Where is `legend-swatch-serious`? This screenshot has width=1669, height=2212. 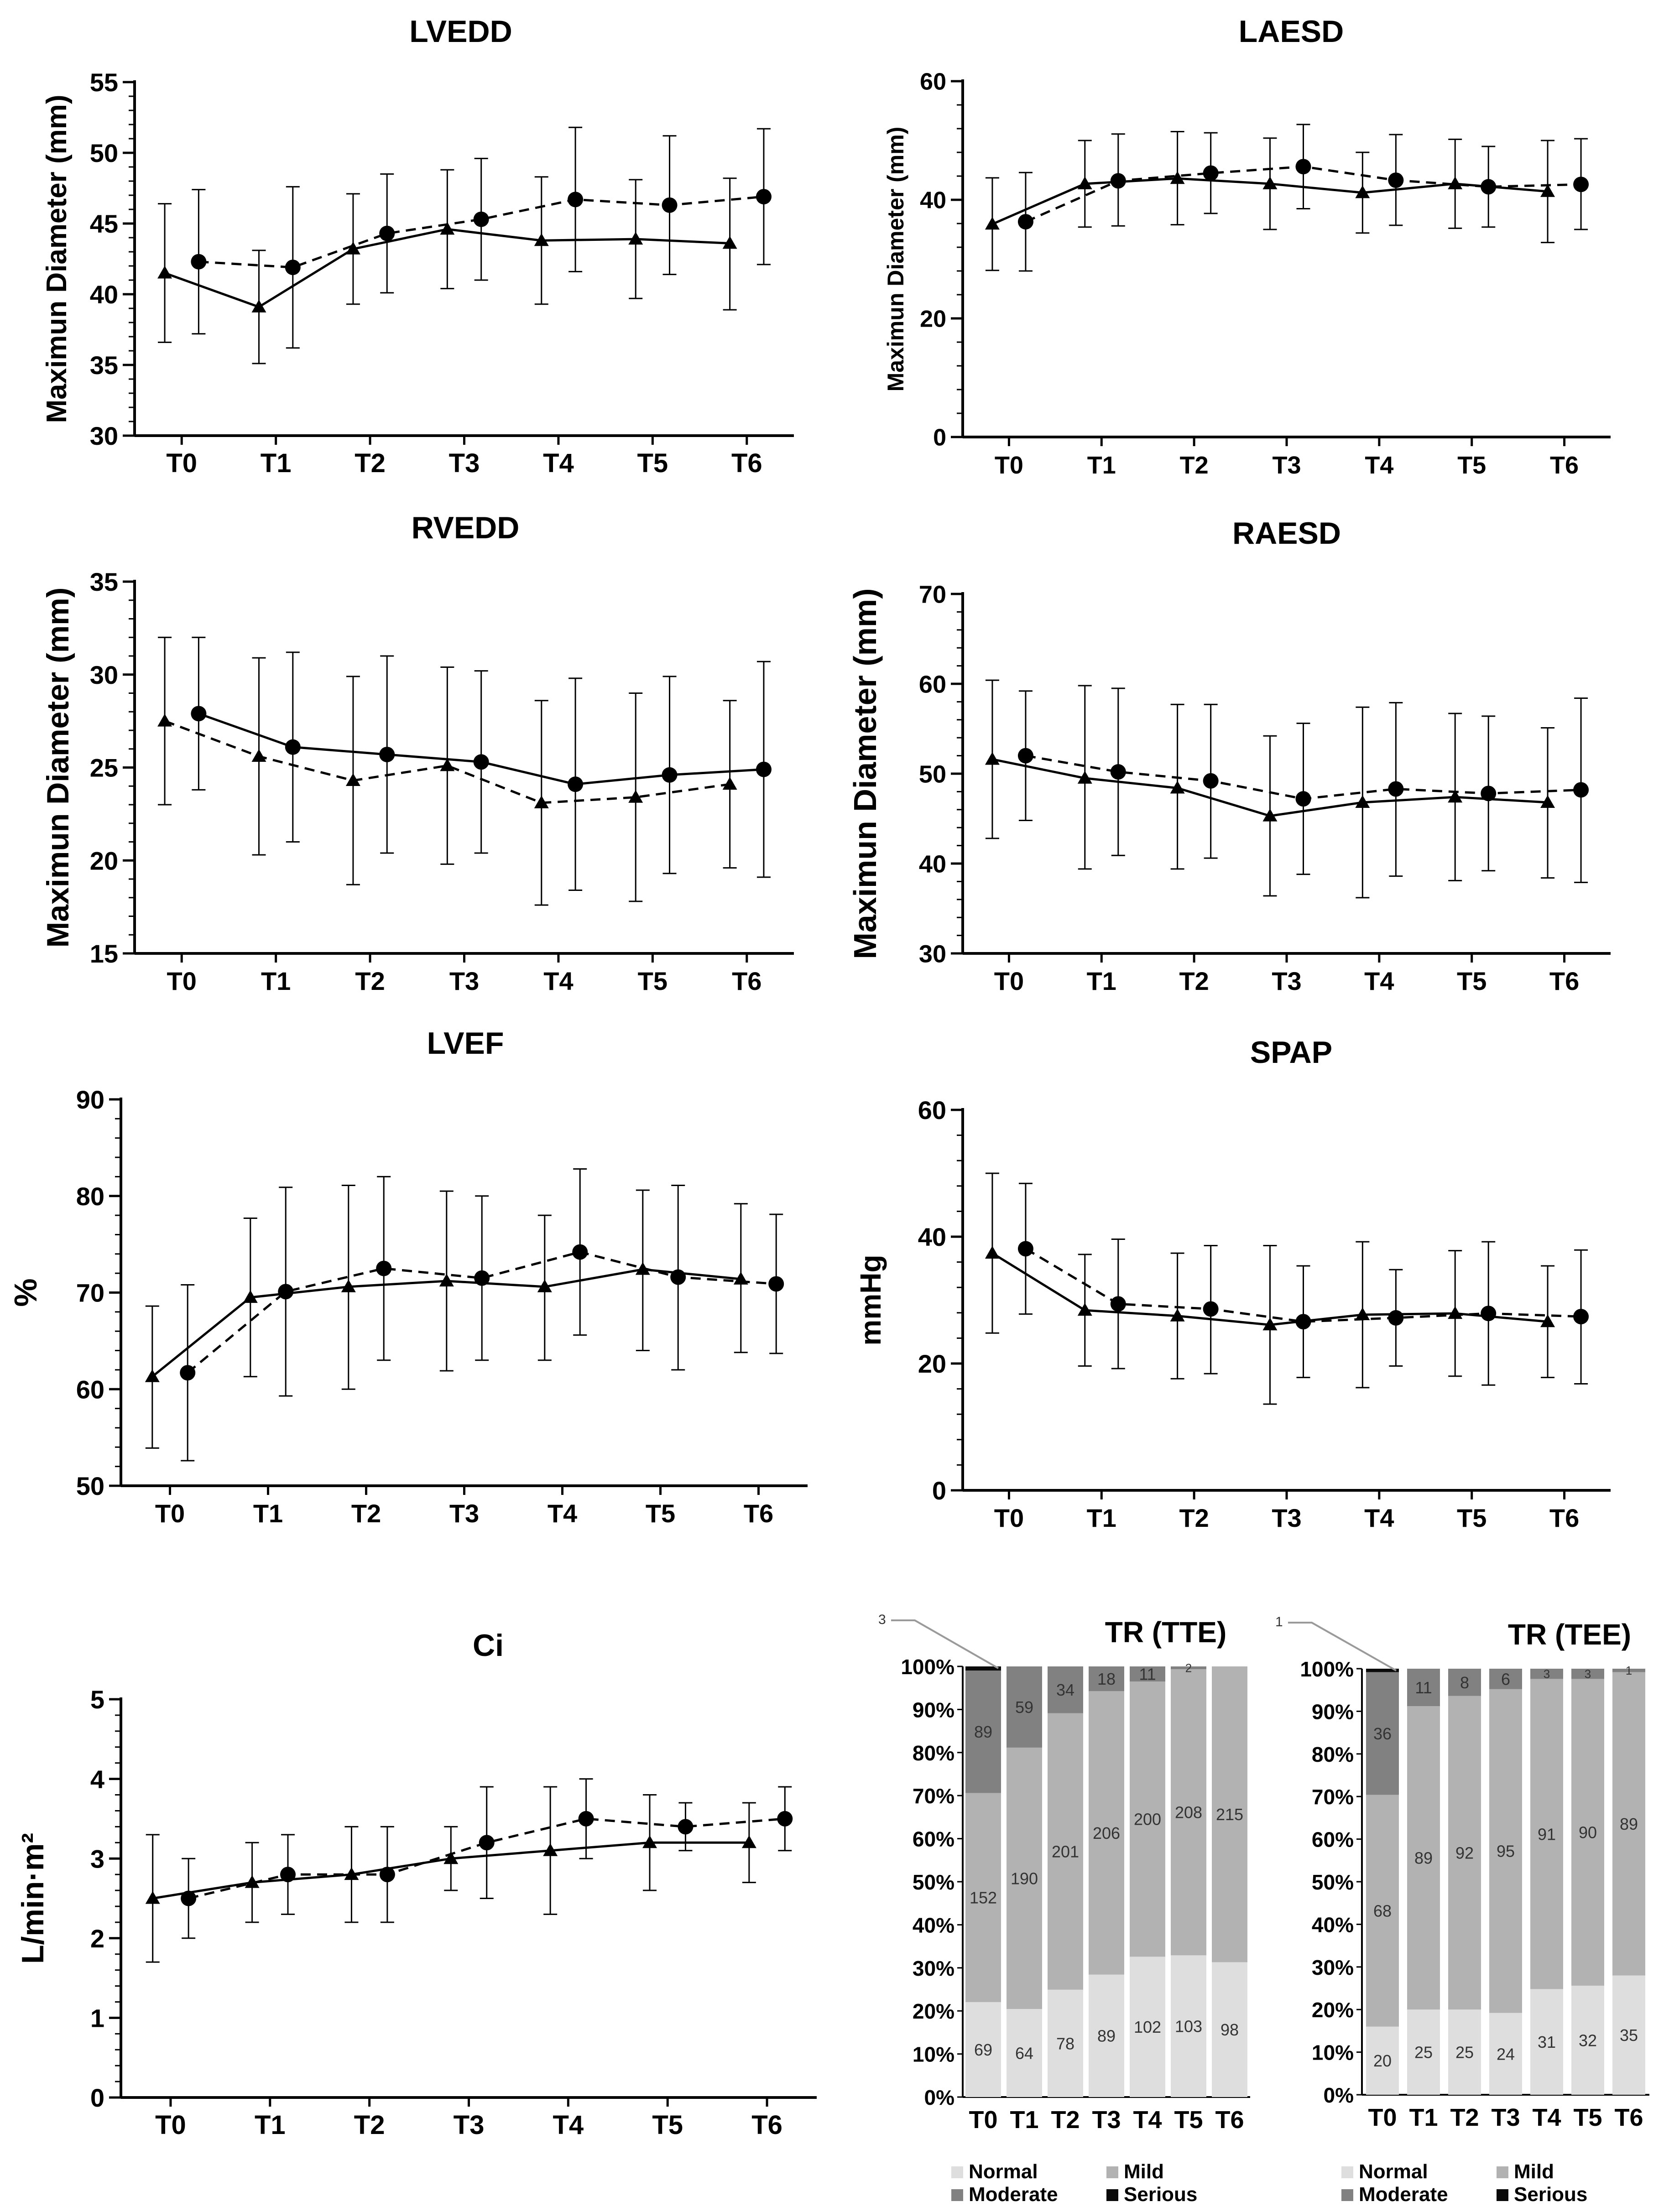 legend-swatch-serious is located at coordinates (1112, 2195).